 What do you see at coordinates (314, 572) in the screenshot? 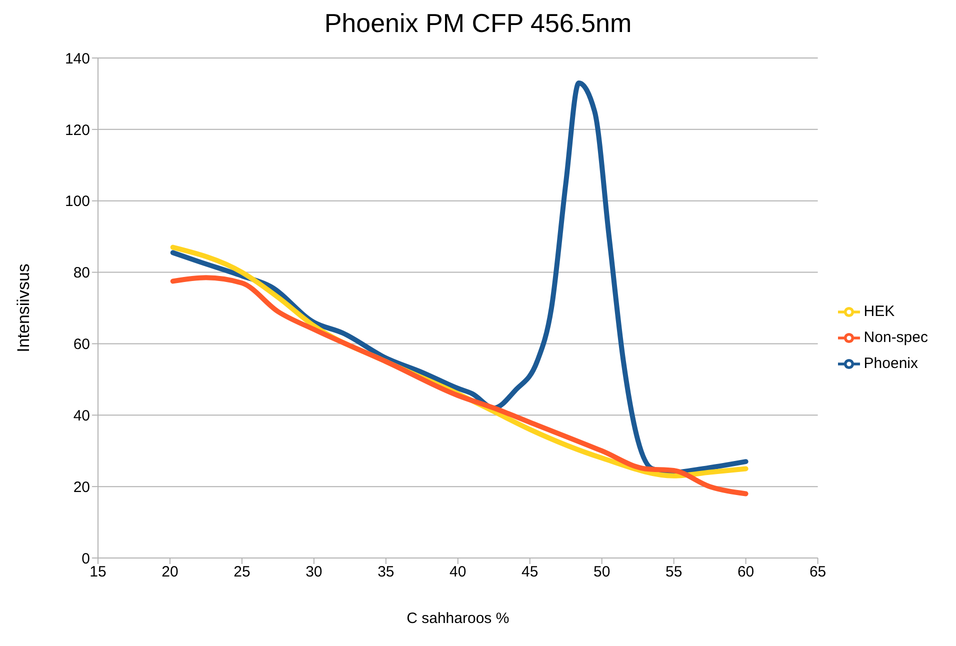
I see `x-tick-label: 30` at bounding box center [314, 572].